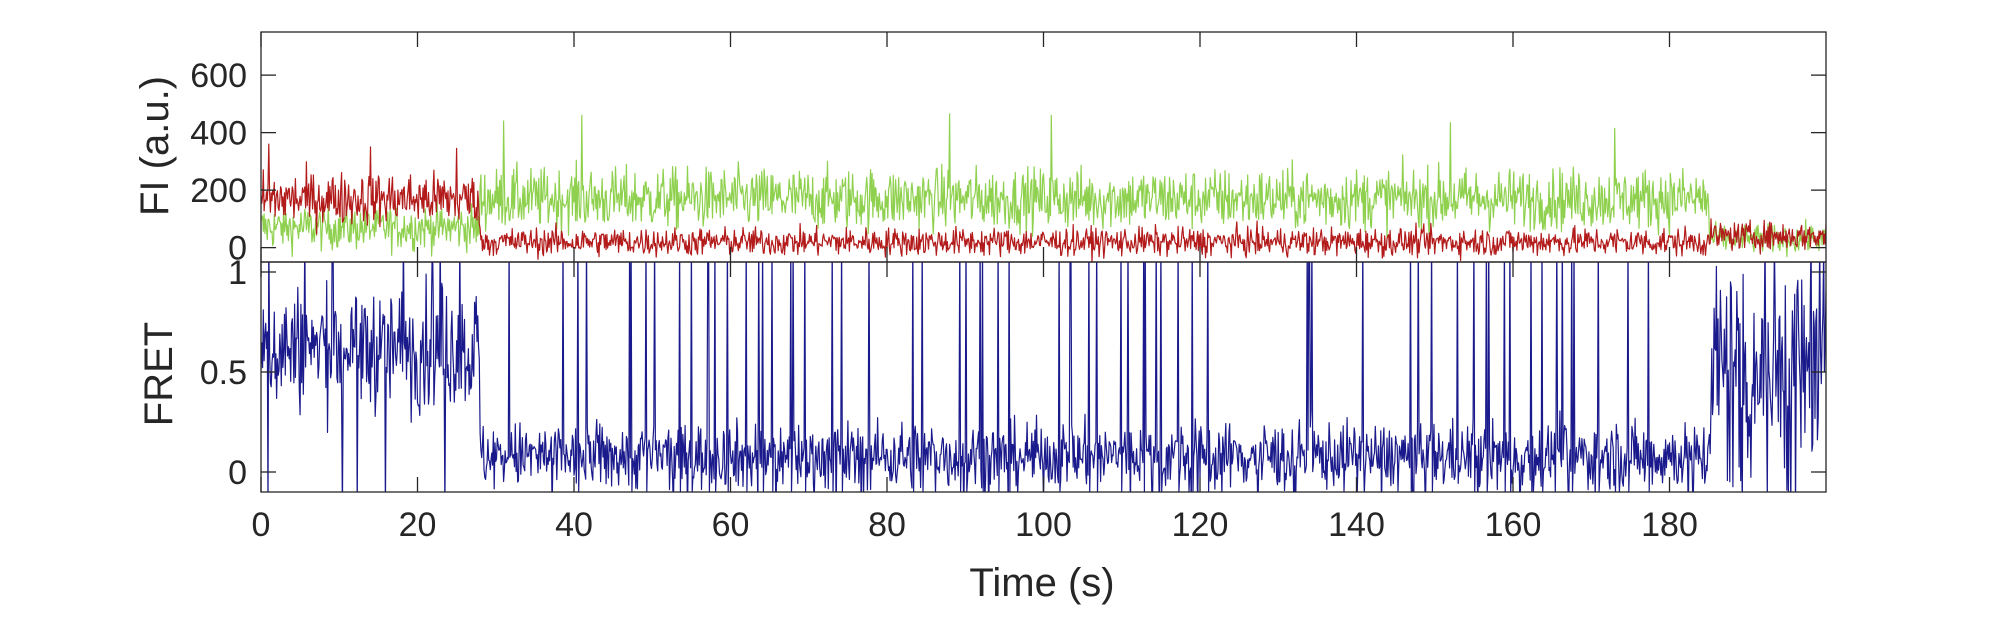  What do you see at coordinates (1043, 525) in the screenshot?
I see `x-tick-label: 100` at bounding box center [1043, 525].